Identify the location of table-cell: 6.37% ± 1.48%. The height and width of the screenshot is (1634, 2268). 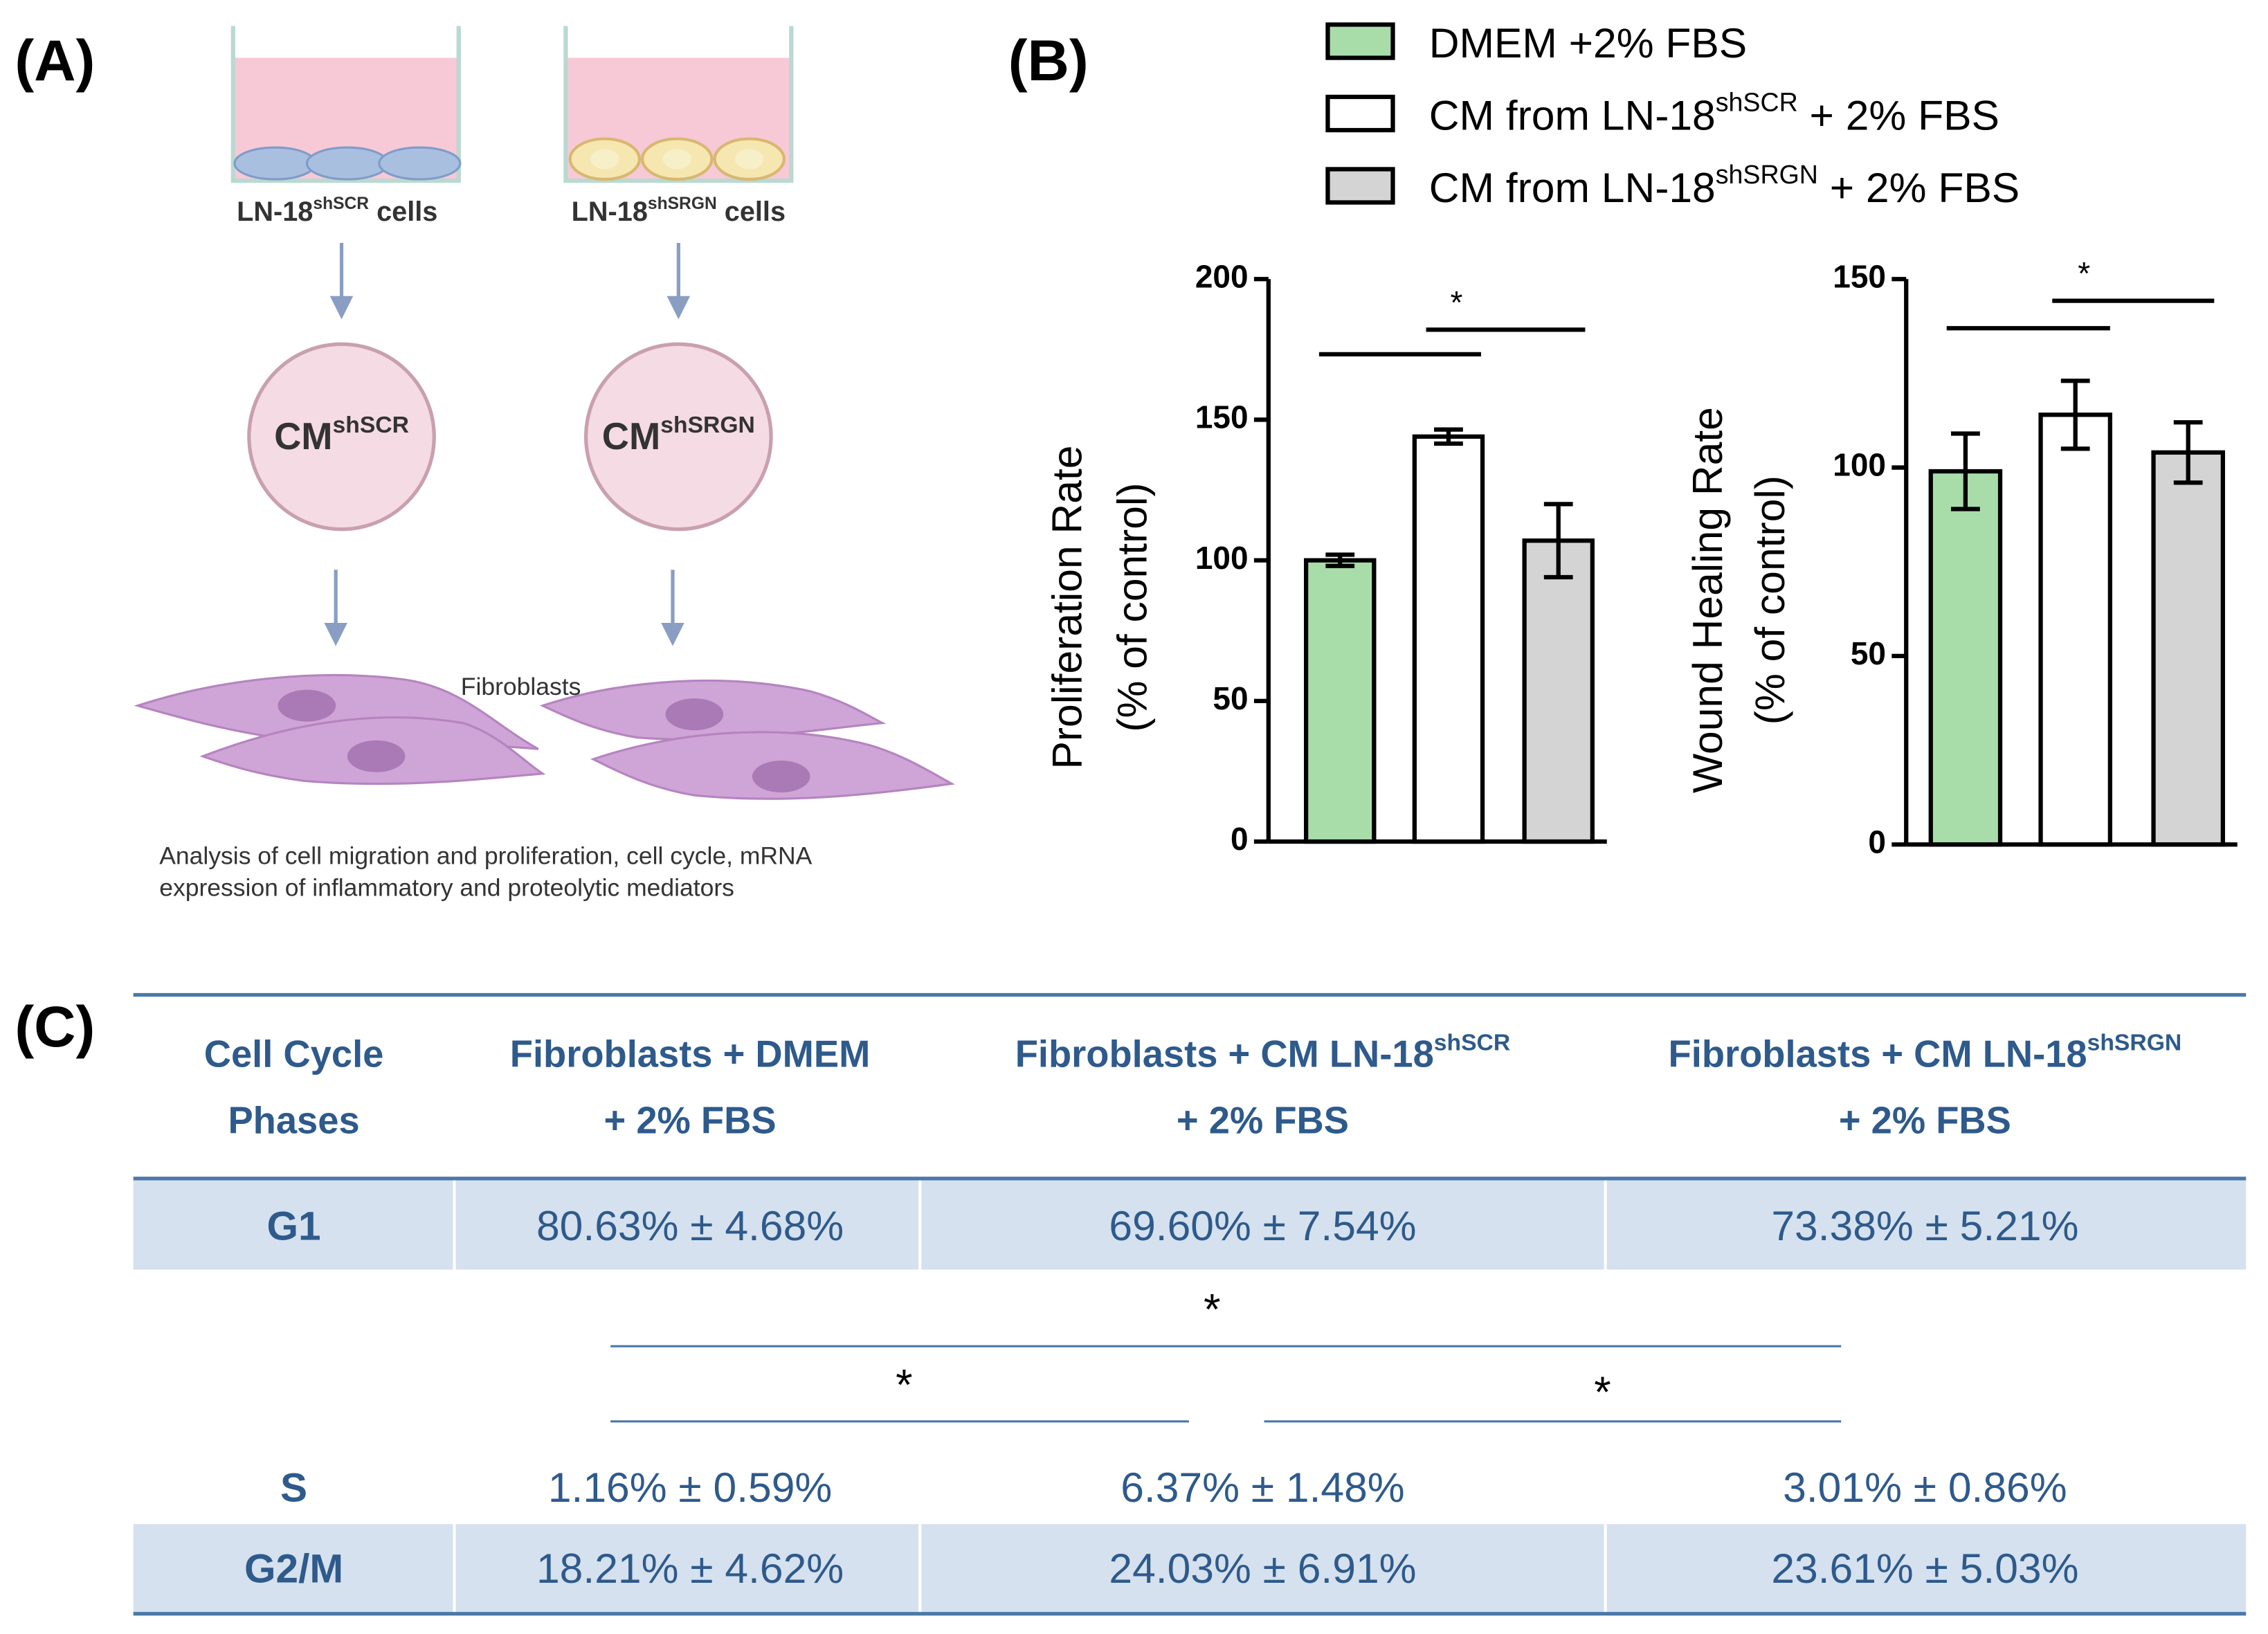
(1263, 1487).